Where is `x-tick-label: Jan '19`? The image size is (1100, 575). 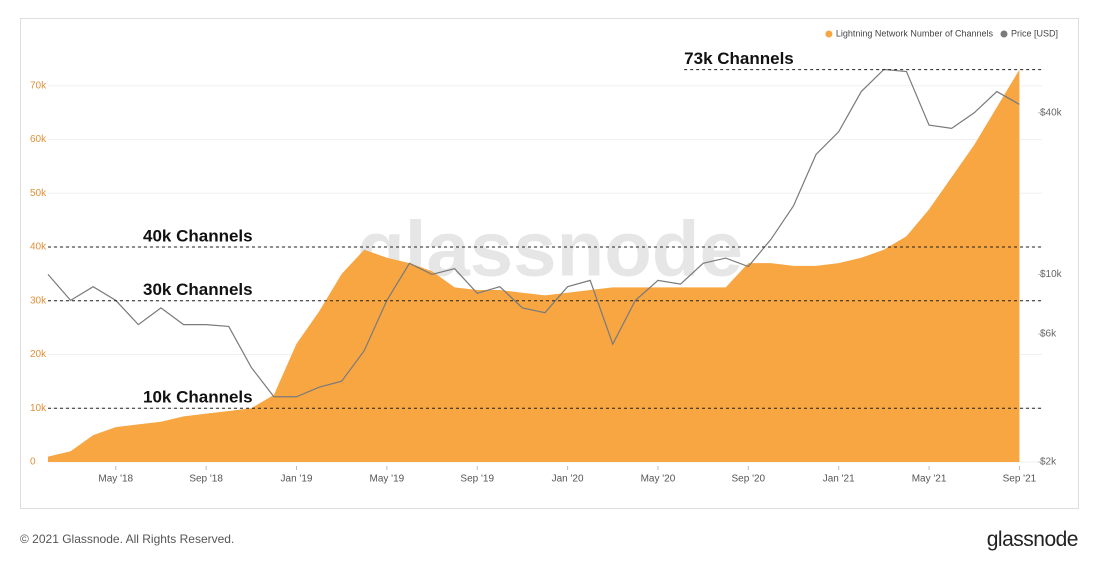
x-tick-label: Jan '19 is located at coordinates (297, 479).